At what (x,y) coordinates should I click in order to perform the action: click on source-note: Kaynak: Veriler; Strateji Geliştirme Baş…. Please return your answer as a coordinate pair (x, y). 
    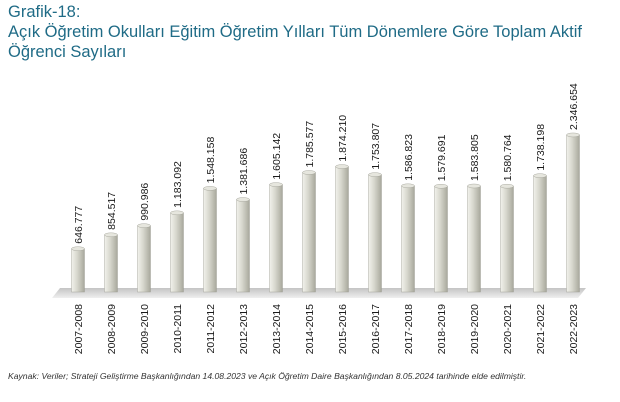
    Looking at the image, I should click on (267, 376).